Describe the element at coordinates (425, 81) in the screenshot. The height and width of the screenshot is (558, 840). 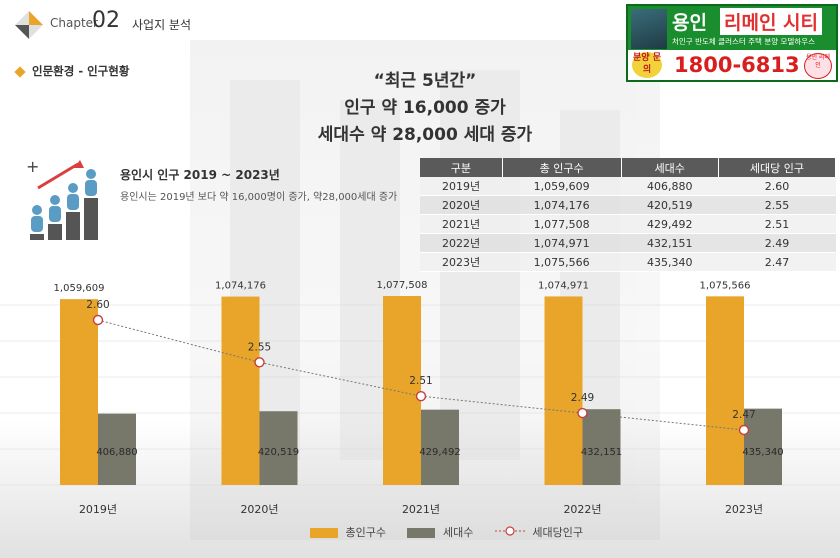
I see `headline-line1: “최근 5년간”` at that location.